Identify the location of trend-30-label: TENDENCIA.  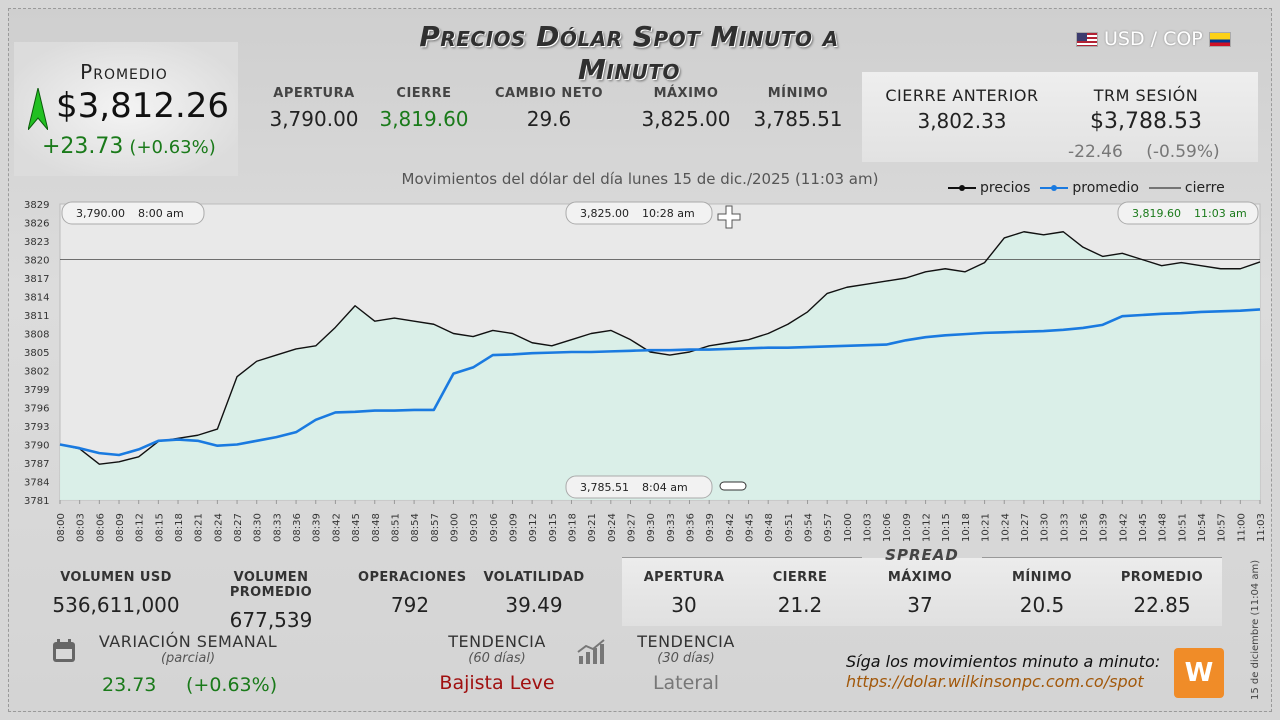
(686, 641).